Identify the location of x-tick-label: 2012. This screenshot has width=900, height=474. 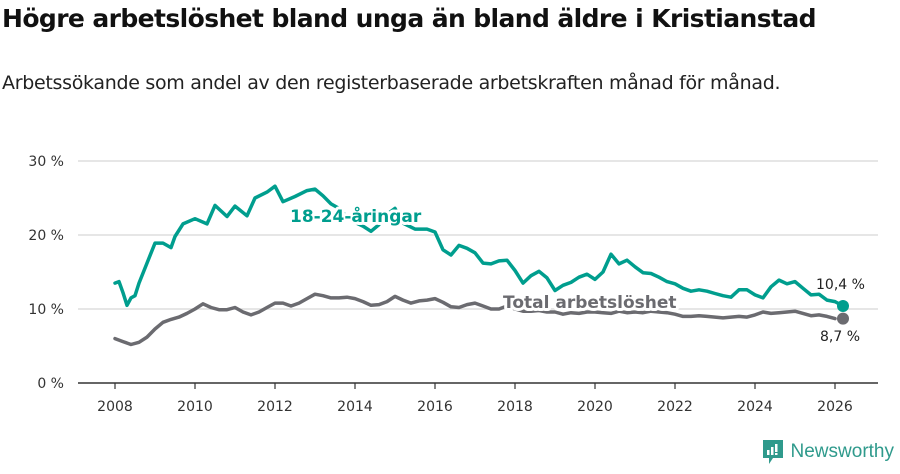
(275, 407).